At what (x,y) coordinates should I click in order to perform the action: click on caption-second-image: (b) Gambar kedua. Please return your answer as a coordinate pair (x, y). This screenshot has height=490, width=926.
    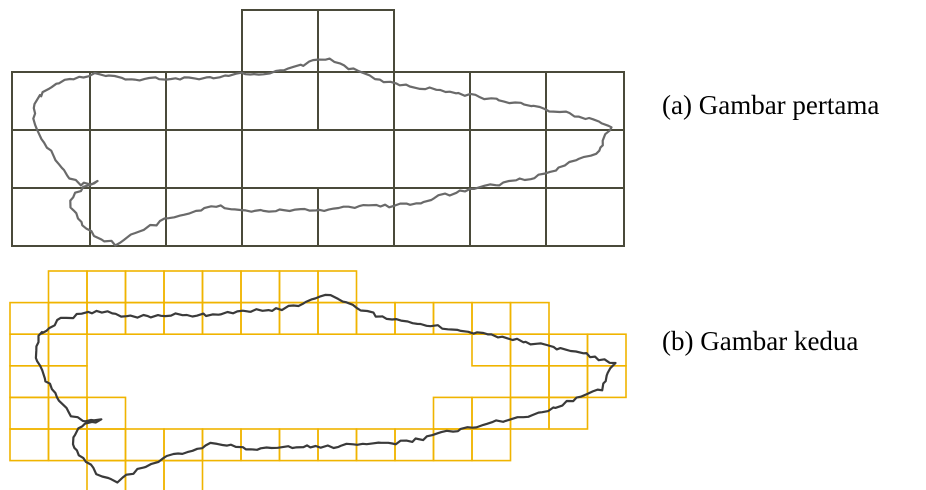
    Looking at the image, I should click on (760, 341).